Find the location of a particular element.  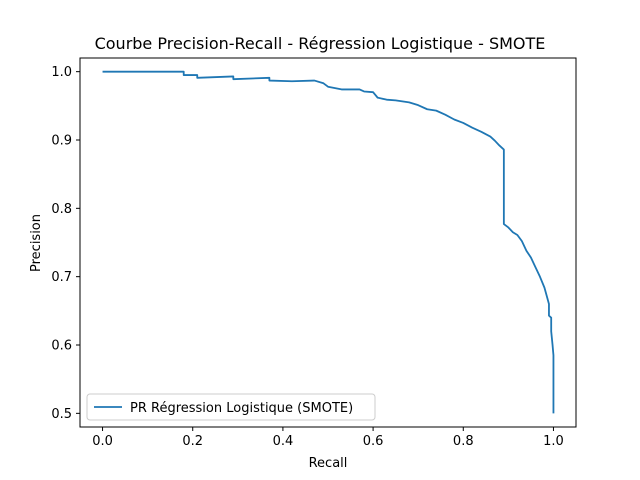

y-tick-label: 0.9 is located at coordinates (61, 141).